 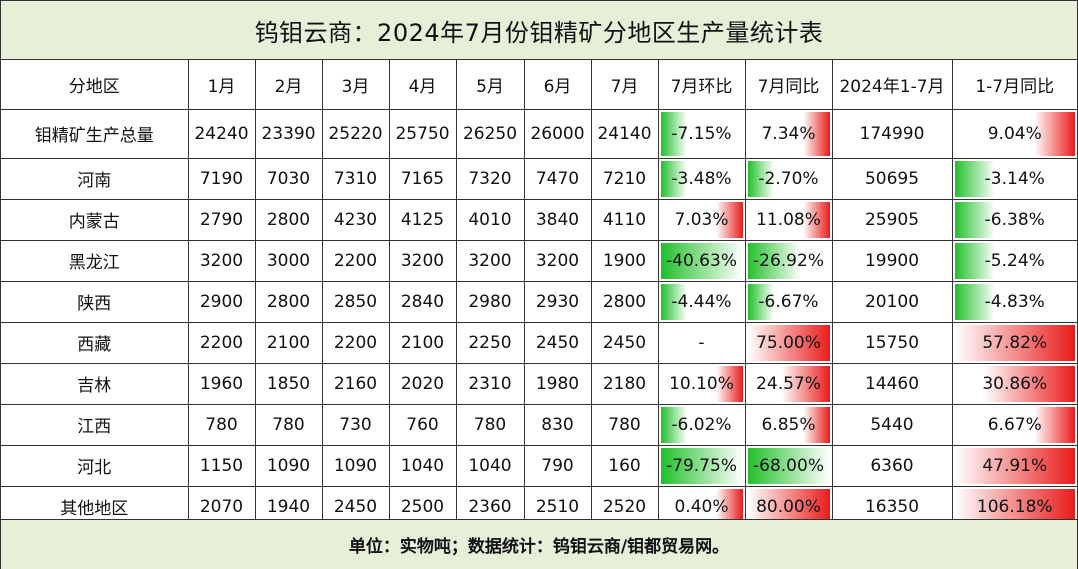 I want to click on header-feb: 2月, so click(x=288, y=85).